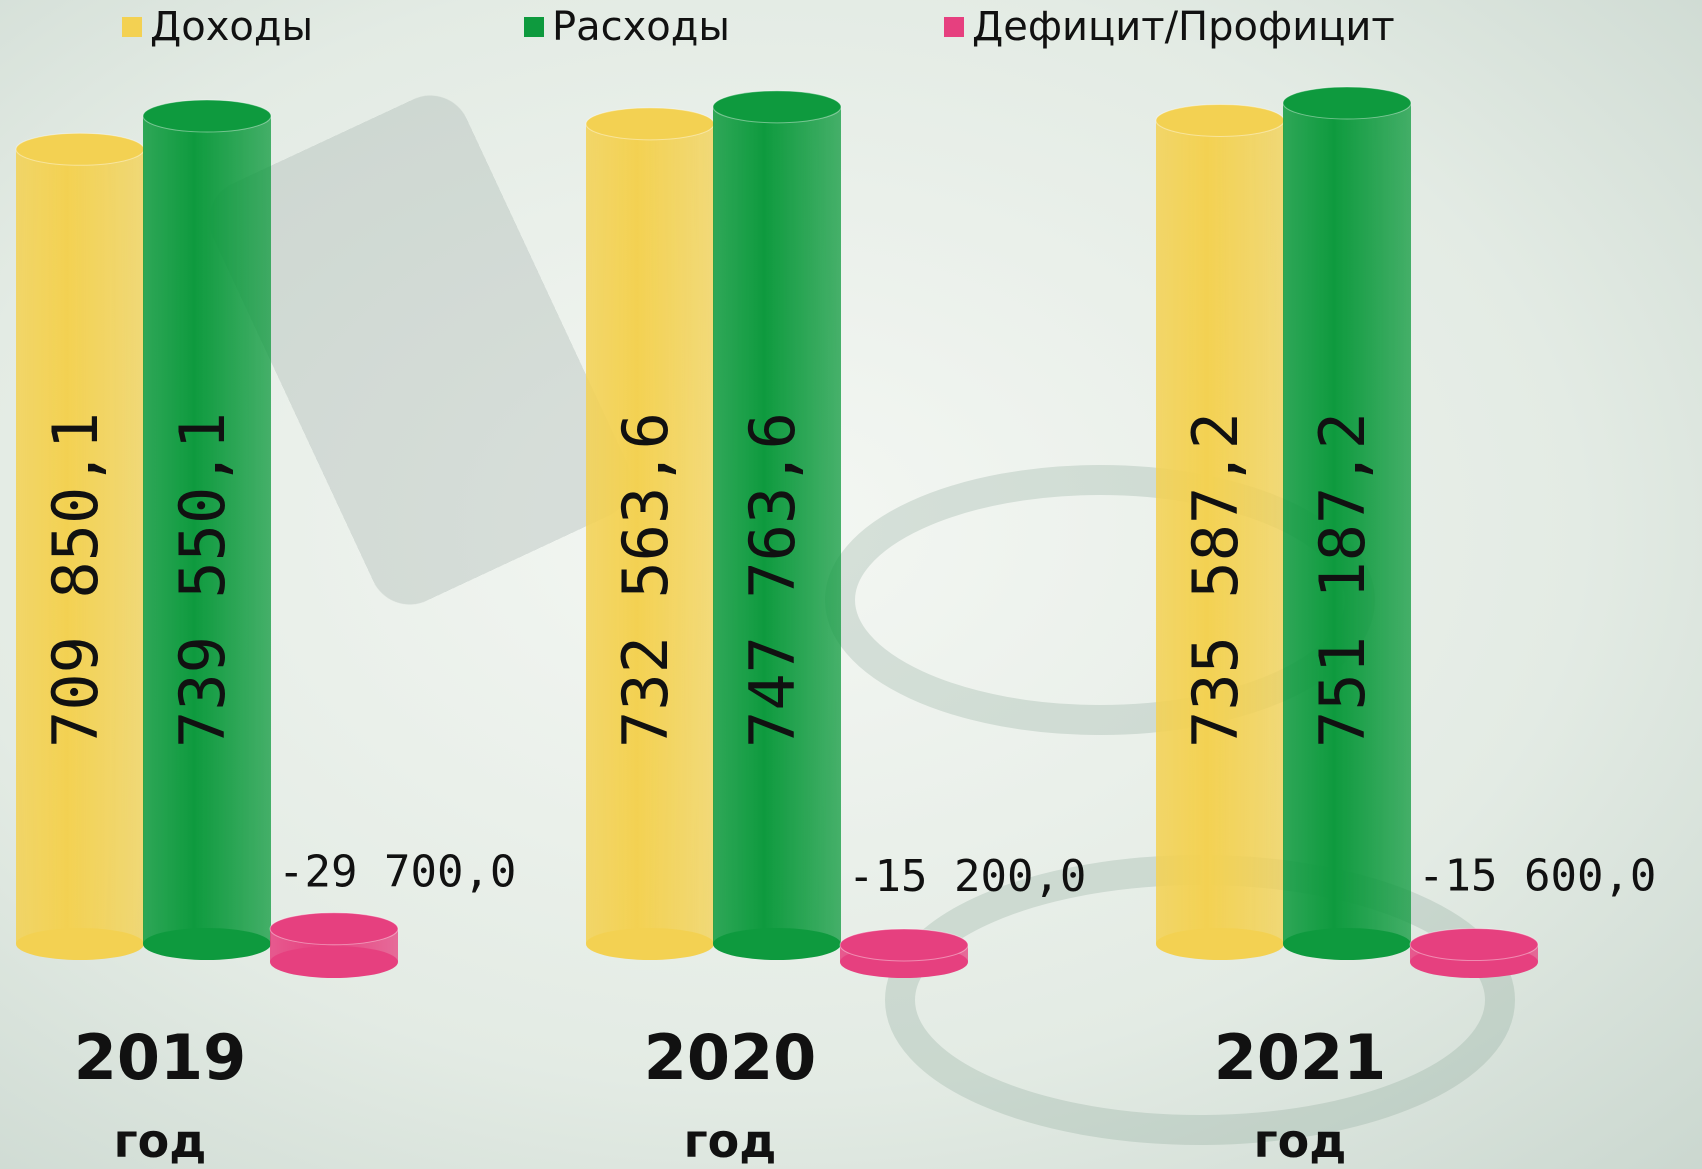 The width and height of the screenshot is (1702, 1169). I want to click on x-tick-label: 2020 год, so click(730, 1094).